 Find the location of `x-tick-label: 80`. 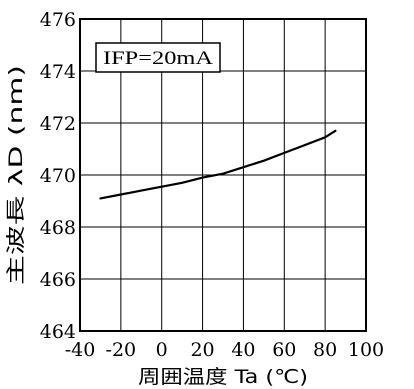

x-tick-label: 80 is located at coordinates (325, 350).